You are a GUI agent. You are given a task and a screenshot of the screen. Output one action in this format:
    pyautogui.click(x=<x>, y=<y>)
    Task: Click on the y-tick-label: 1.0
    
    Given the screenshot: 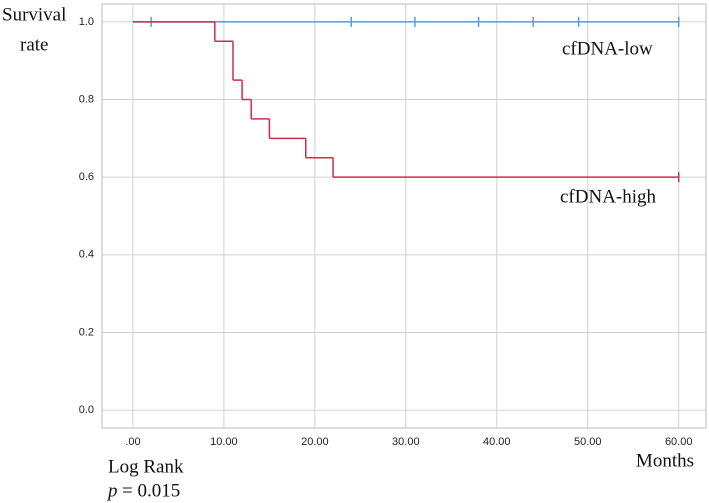 What is the action you would take?
    pyautogui.click(x=86, y=22)
    